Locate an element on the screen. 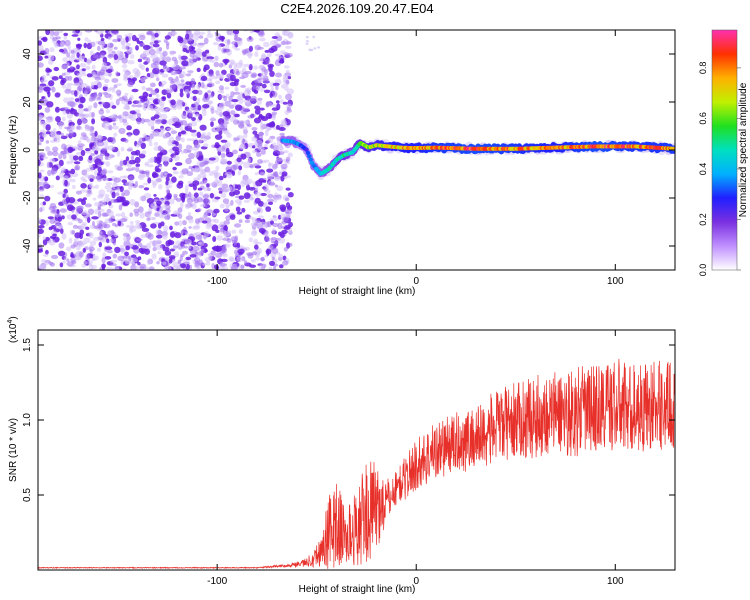 Image resolution: width=750 pixels, height=600 pixels. y-tick-label: -20 is located at coordinates (27, 197).